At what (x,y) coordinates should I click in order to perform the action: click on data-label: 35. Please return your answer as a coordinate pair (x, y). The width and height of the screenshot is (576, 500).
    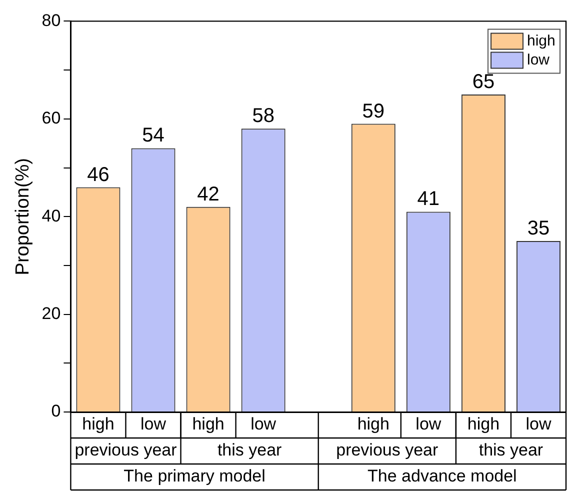
    Looking at the image, I should click on (538, 229).